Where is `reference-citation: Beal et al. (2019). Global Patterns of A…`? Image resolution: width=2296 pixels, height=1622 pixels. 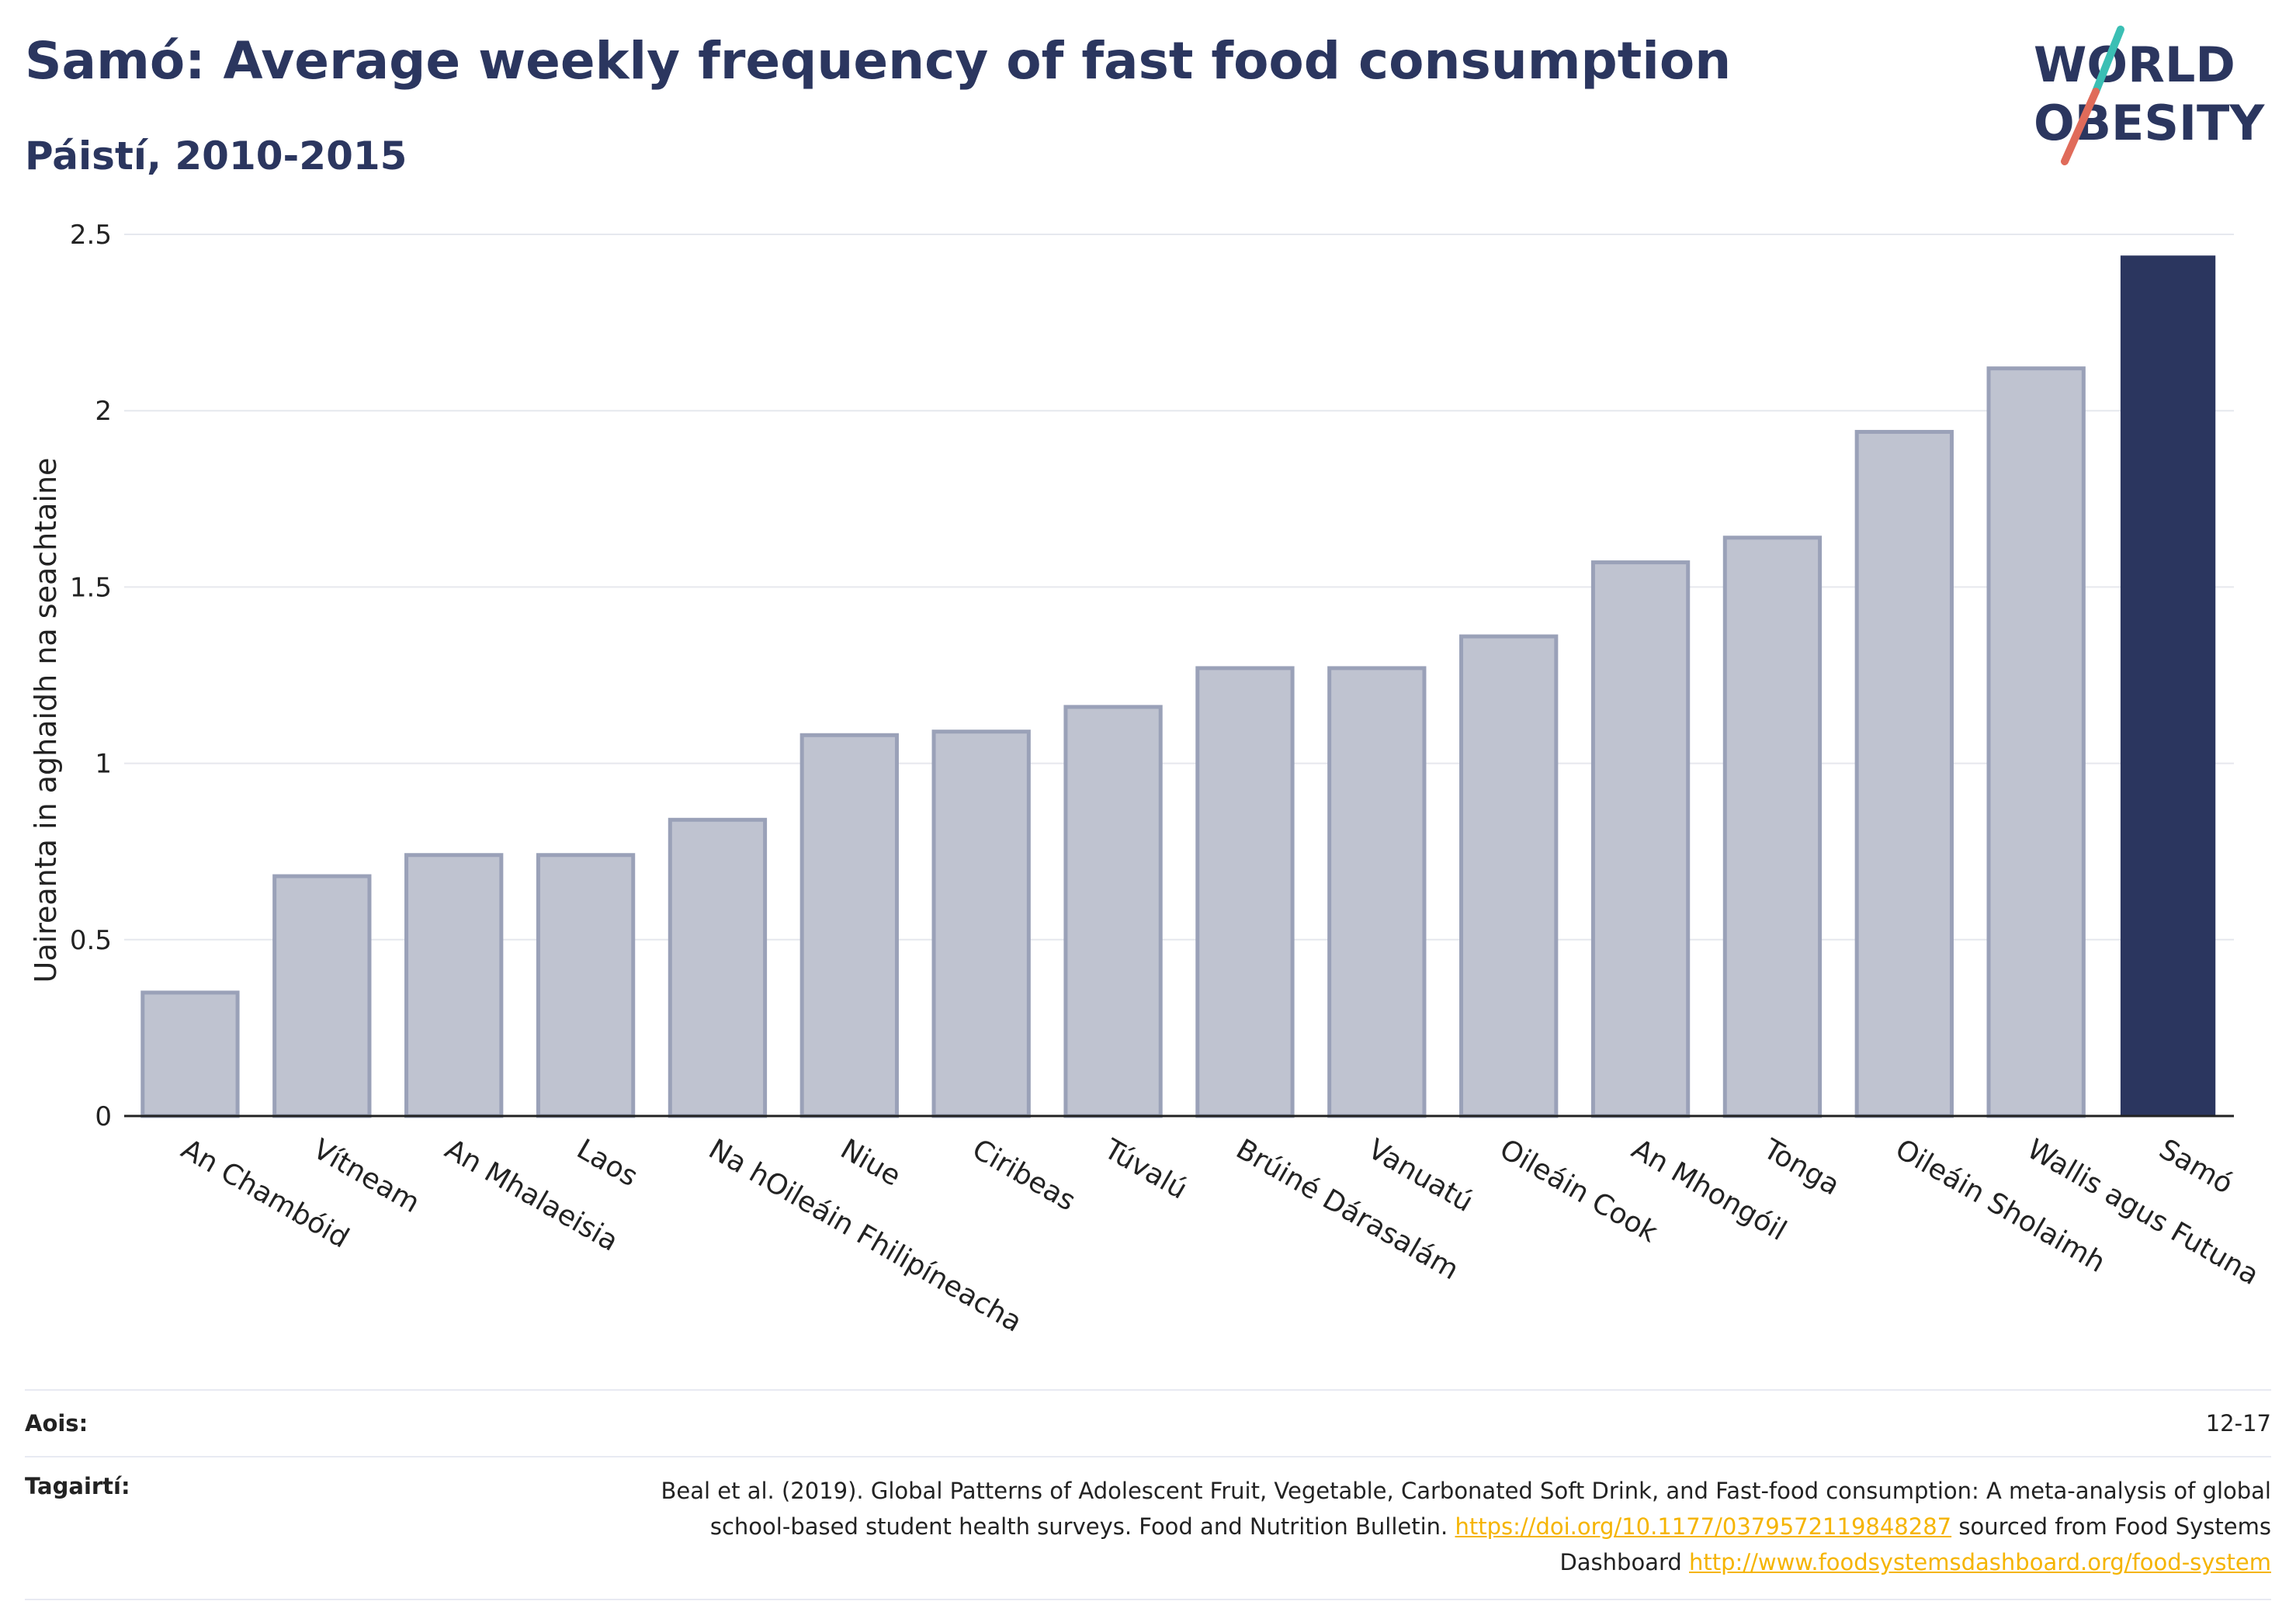
reference-citation: Beal et al. (2019). Global Patterns of A… is located at coordinates (1466, 1509).